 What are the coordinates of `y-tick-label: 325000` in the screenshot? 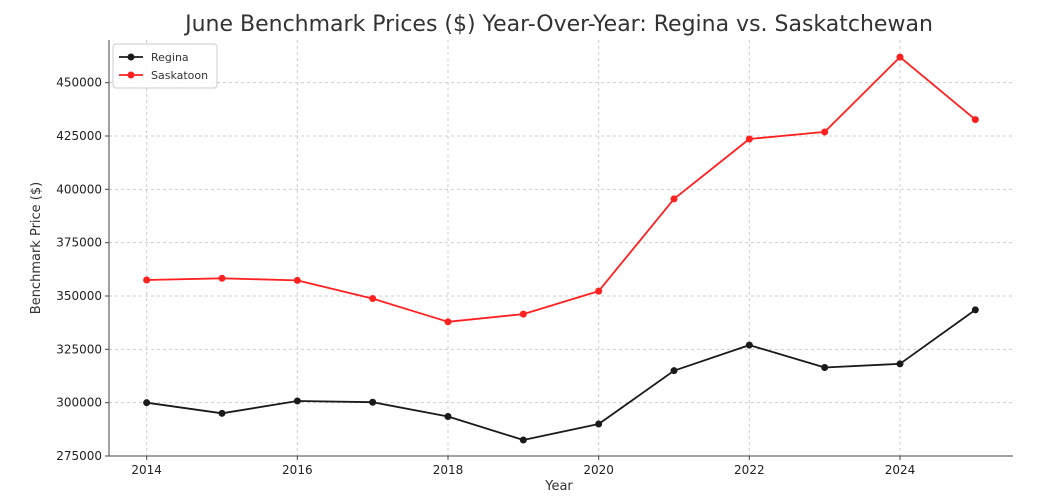 It's located at (79, 349).